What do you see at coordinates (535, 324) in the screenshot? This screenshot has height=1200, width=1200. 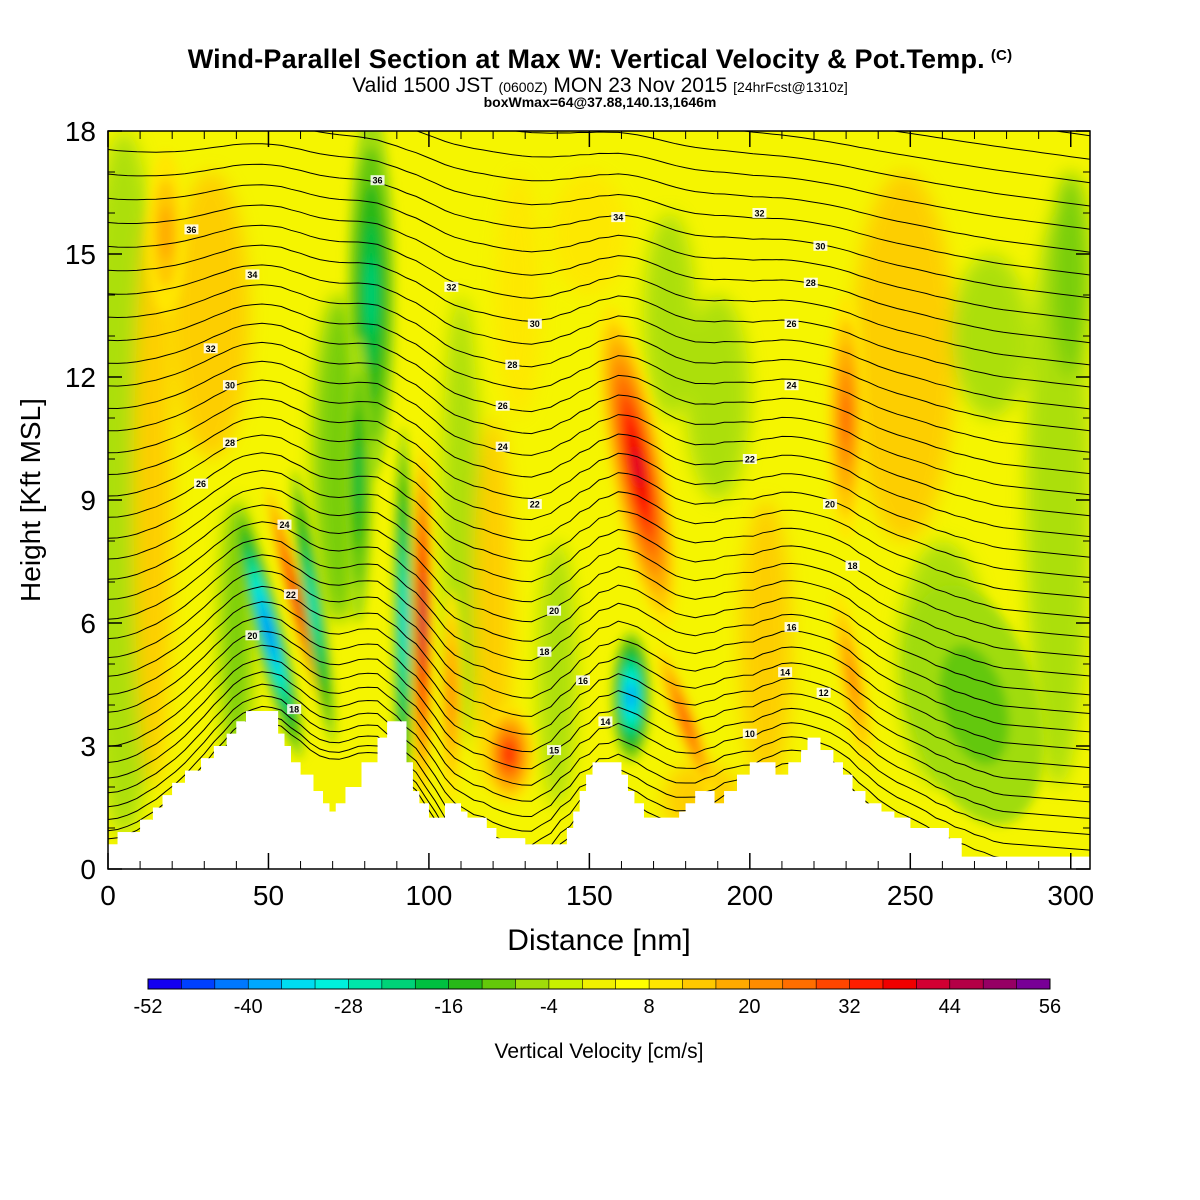 I see `theta-label: 30` at bounding box center [535, 324].